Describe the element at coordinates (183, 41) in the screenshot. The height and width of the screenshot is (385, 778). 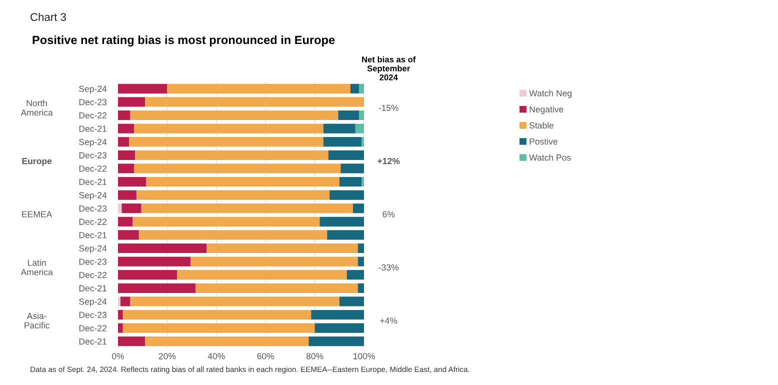
I see `chart-title: Positive net rating bias is most pronounced in Europe` at that location.